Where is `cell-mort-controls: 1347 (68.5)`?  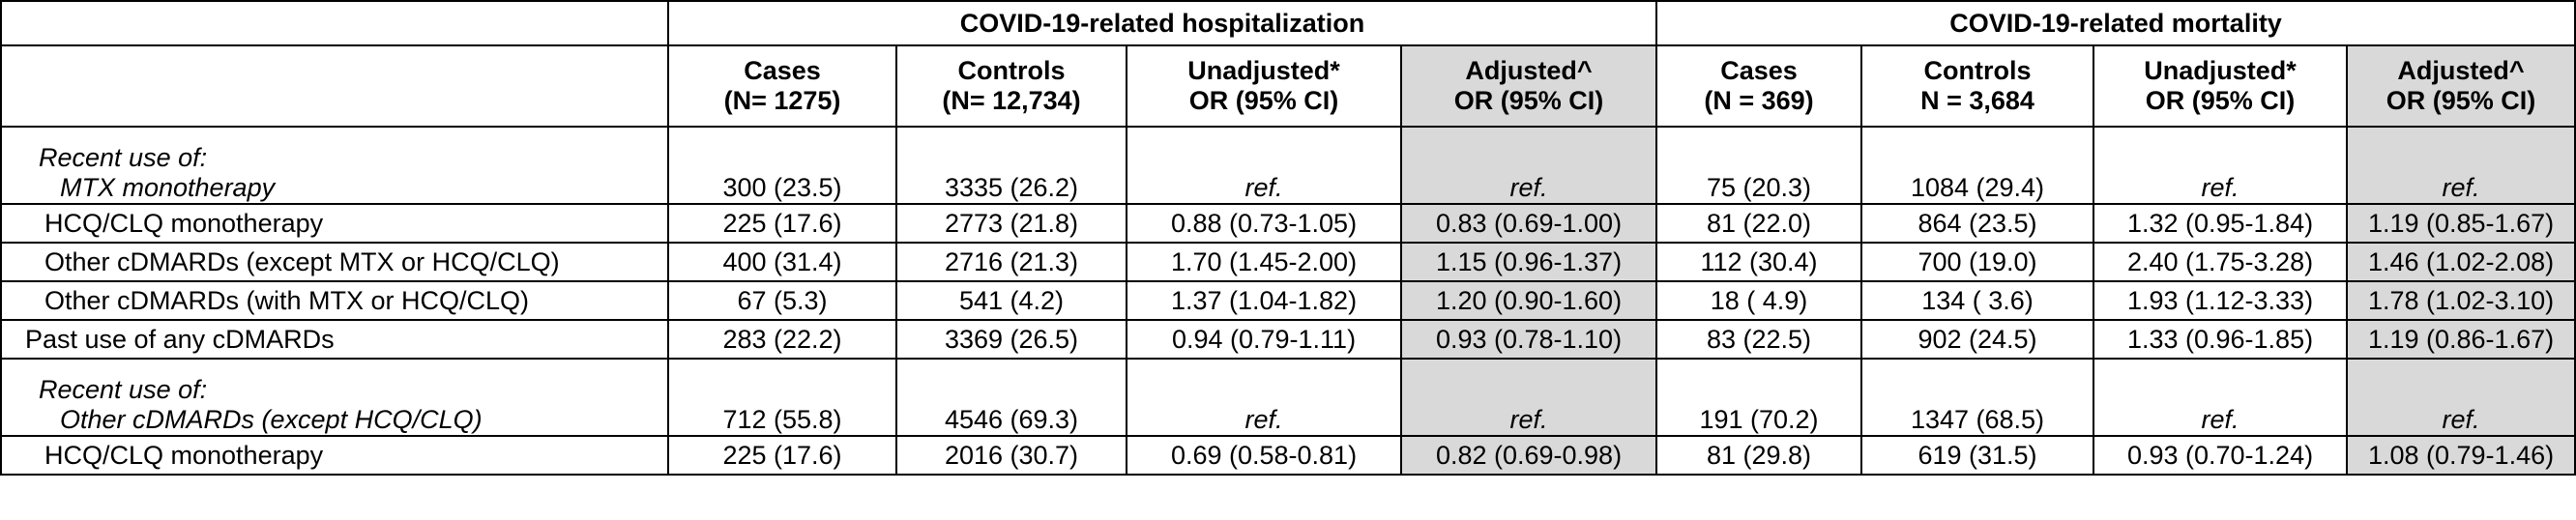
cell-mort-controls: 1347 (68.5) is located at coordinates (1977, 398).